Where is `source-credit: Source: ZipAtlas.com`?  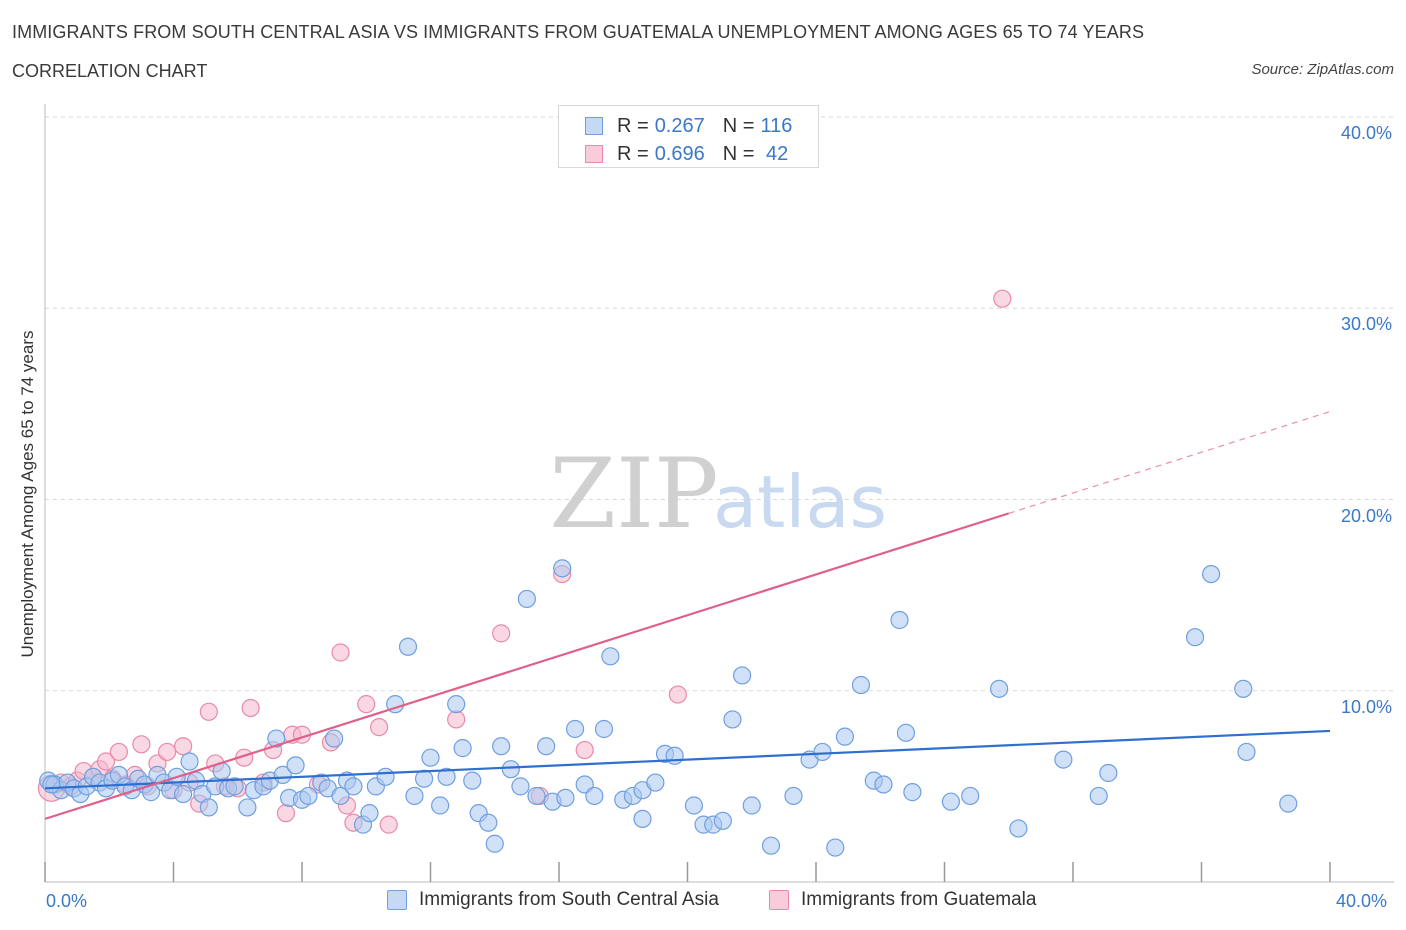
source-credit: Source: ZipAtlas.com is located at coordinates (1322, 69).